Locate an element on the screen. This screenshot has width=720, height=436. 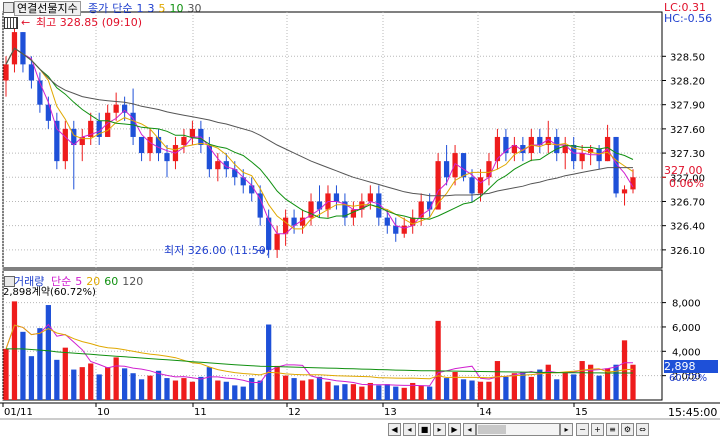
zoom-out-button: − is located at coordinates (582, 429).